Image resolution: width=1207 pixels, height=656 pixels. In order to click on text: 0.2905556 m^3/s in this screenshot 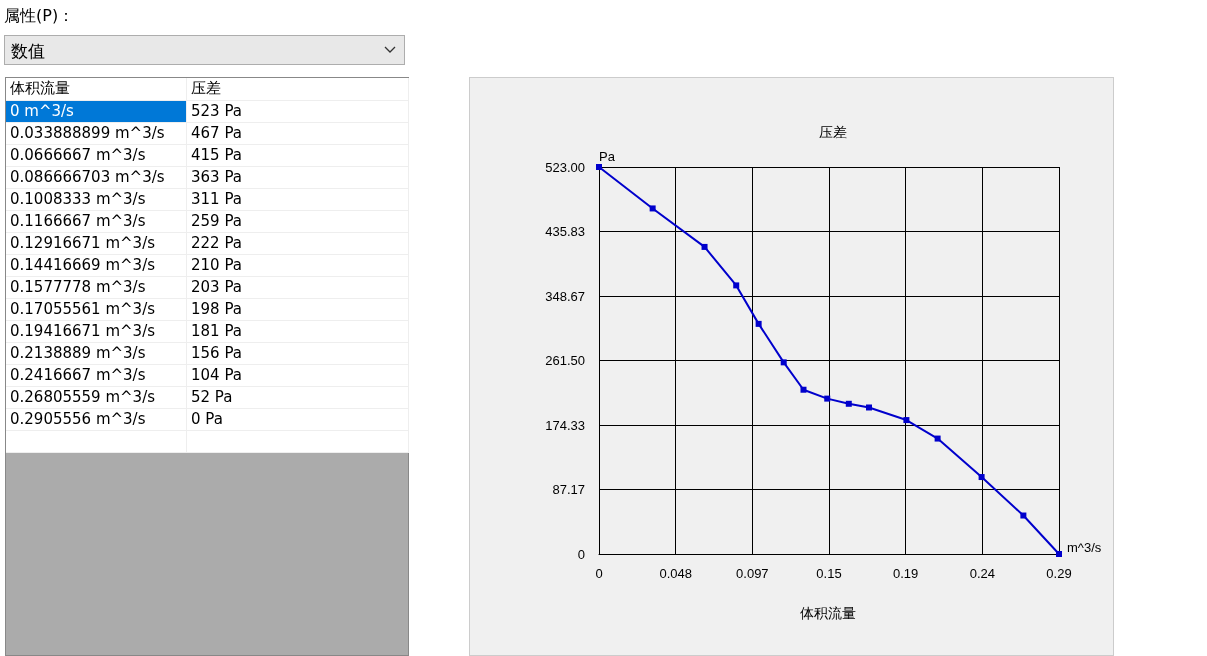, I will do `click(96, 419)`.